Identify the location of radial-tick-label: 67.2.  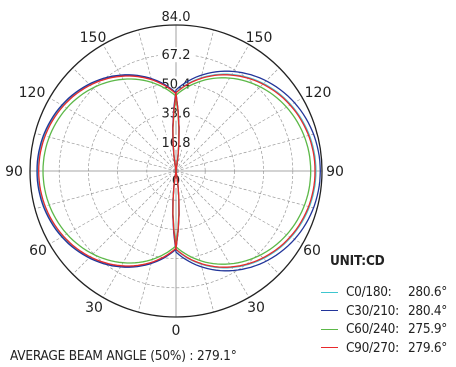
(176, 55).